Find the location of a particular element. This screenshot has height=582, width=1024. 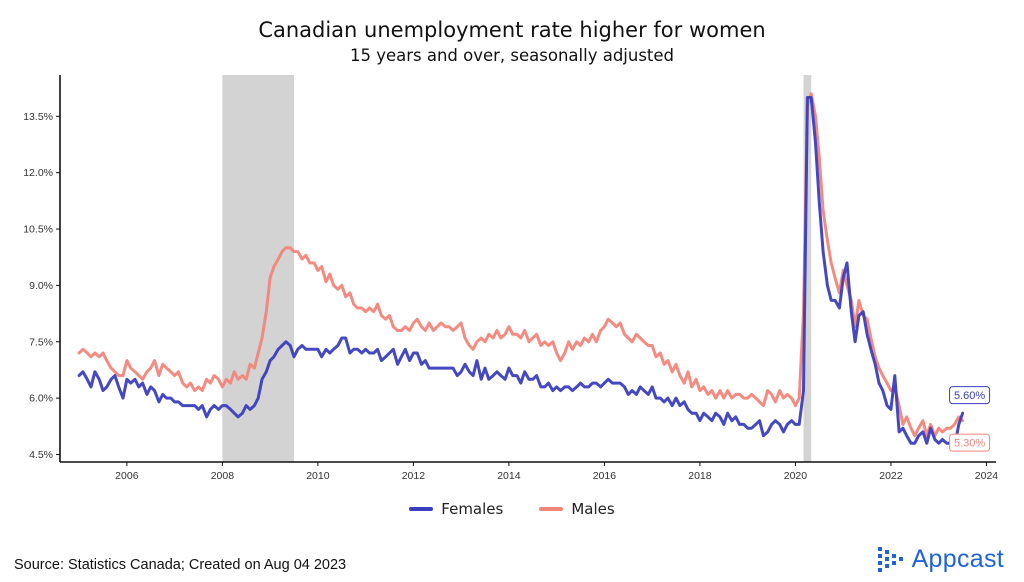

end-label-text: 5.60% is located at coordinates (969, 396).